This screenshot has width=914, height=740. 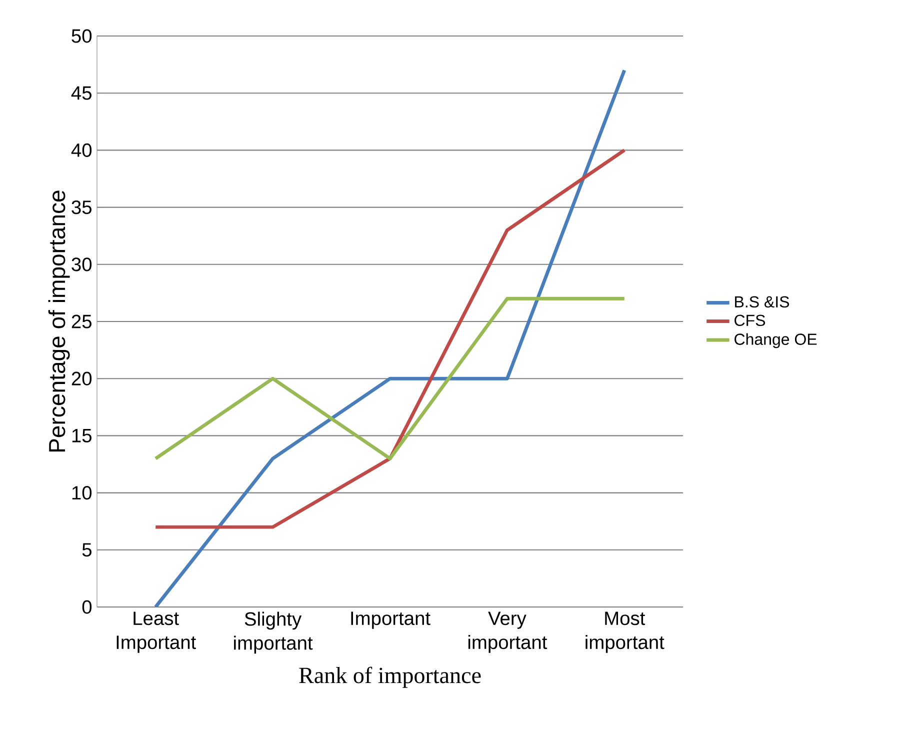 What do you see at coordinates (81, 150) in the screenshot?
I see `y-tick-label: 40` at bounding box center [81, 150].